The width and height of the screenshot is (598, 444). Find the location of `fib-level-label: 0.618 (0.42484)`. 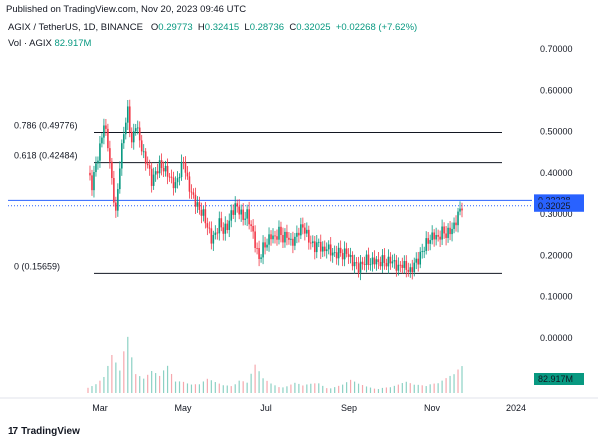

fib-level-label: 0.618 (0.42484) is located at coordinates (46, 156).